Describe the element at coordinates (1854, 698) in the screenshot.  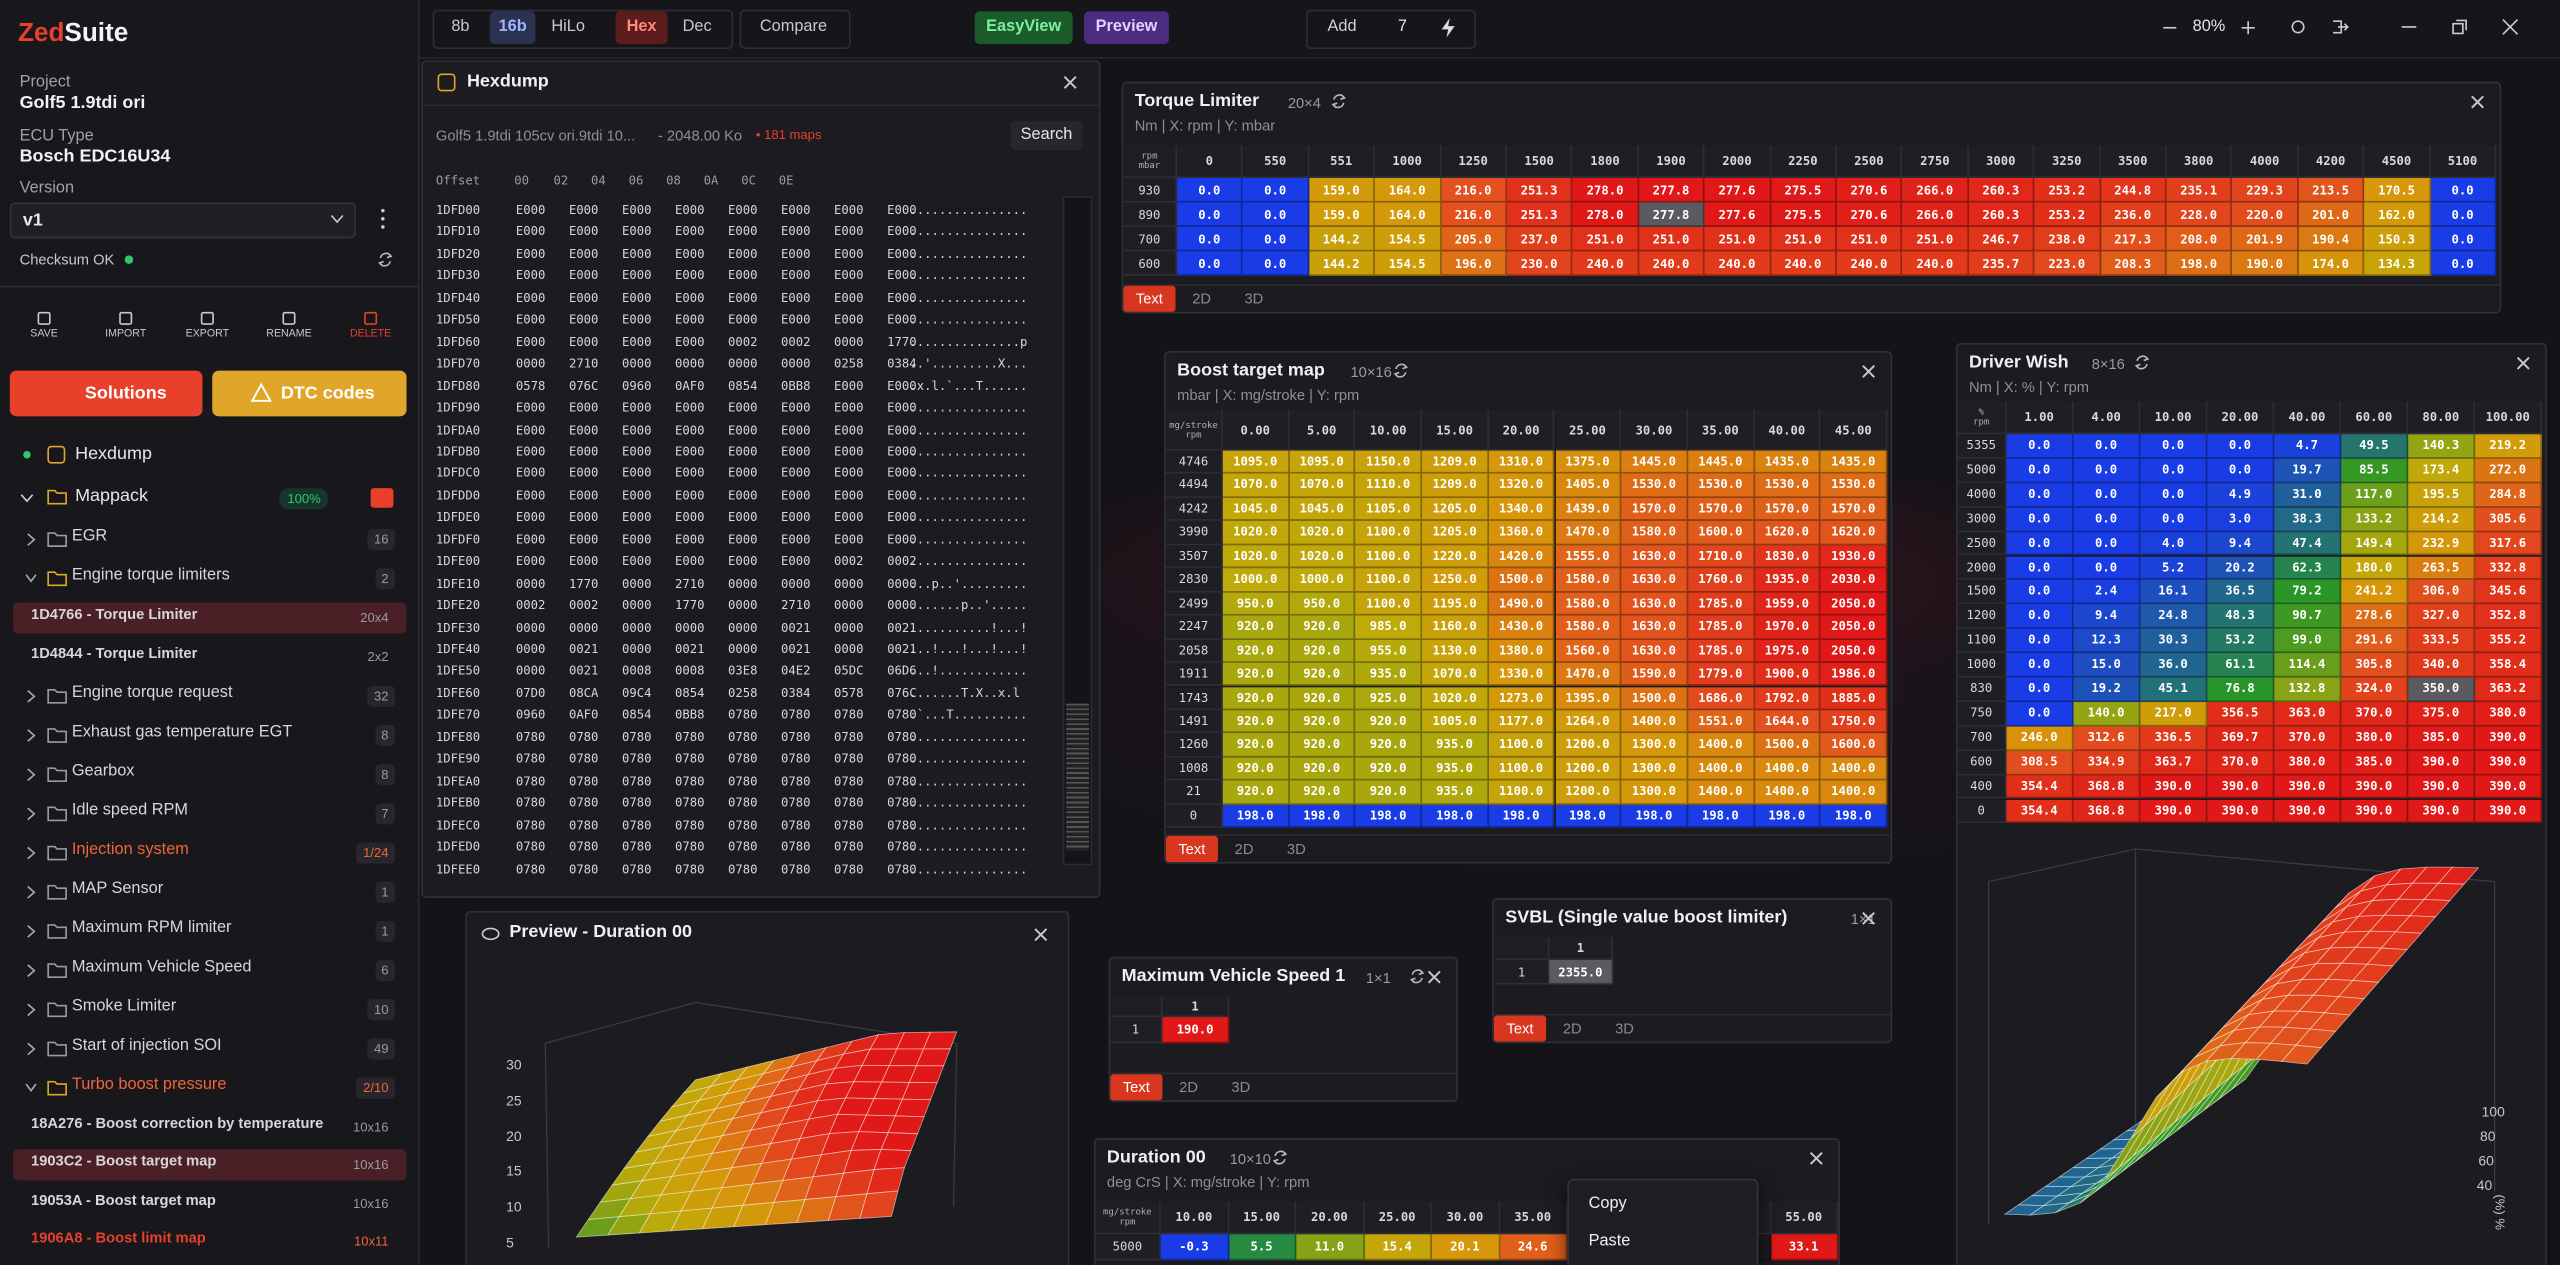
I see `map-cell: 1885.0` at that location.